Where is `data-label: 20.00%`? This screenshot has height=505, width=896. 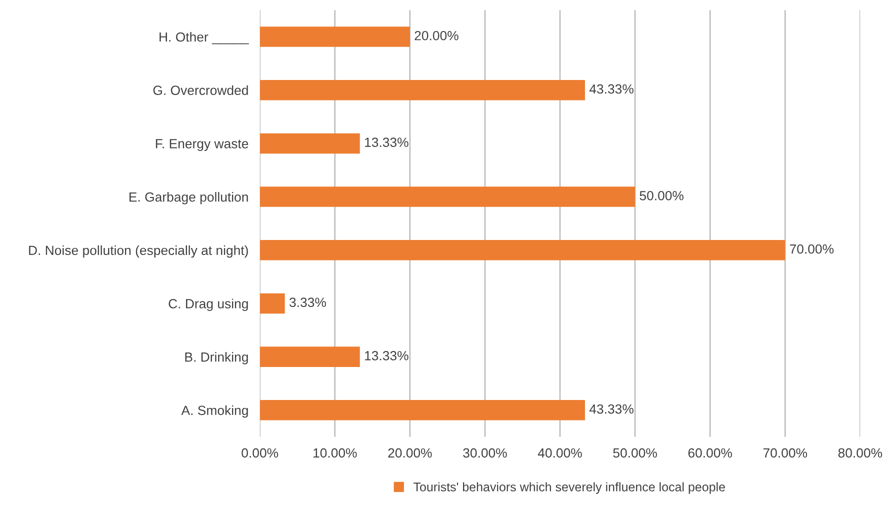 data-label: 20.00% is located at coordinates (436, 35).